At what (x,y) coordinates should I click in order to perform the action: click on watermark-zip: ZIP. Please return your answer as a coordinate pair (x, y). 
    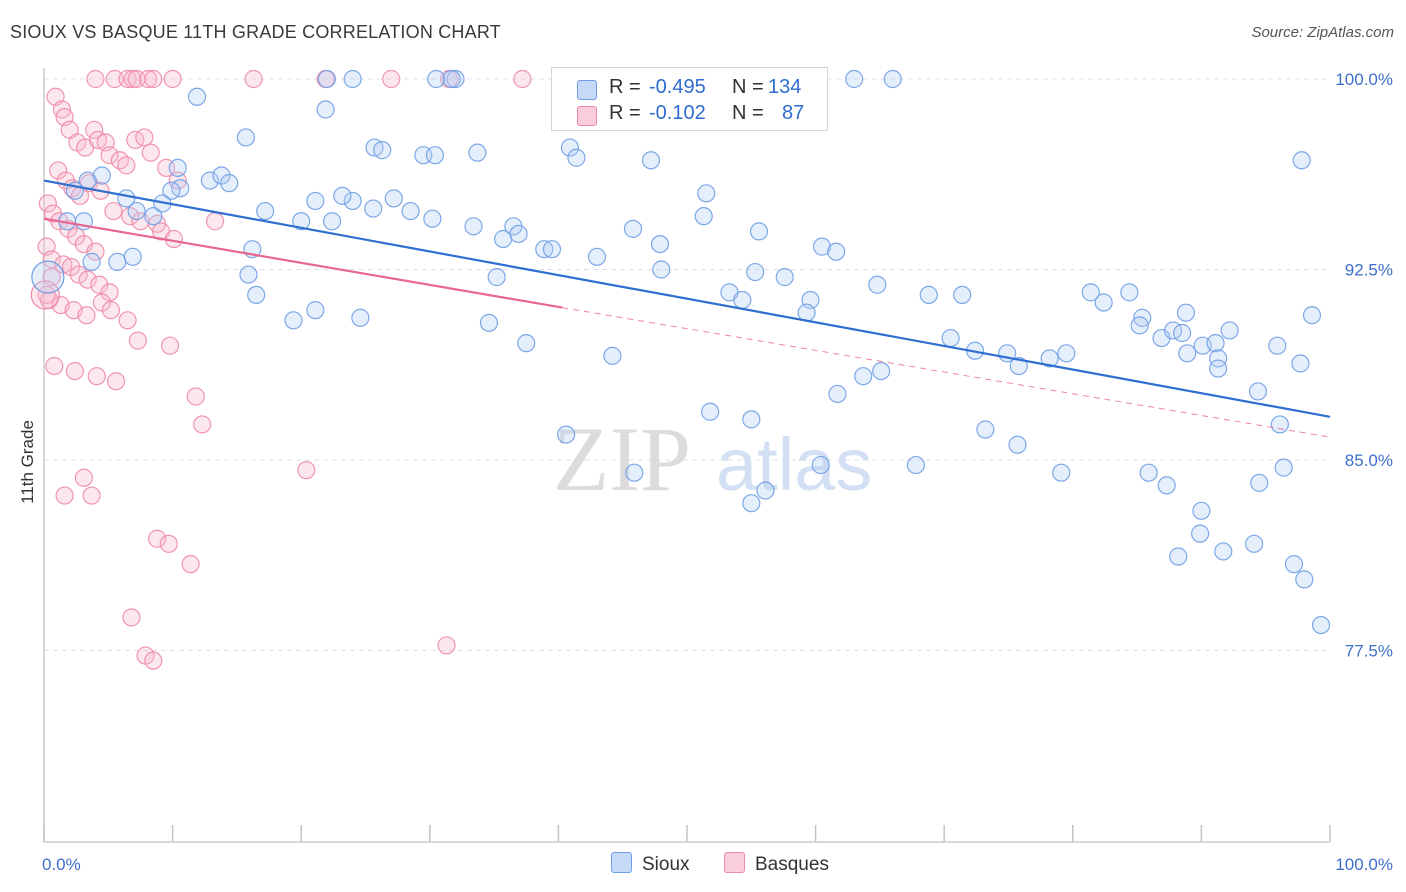
    Looking at the image, I should click on (622, 459).